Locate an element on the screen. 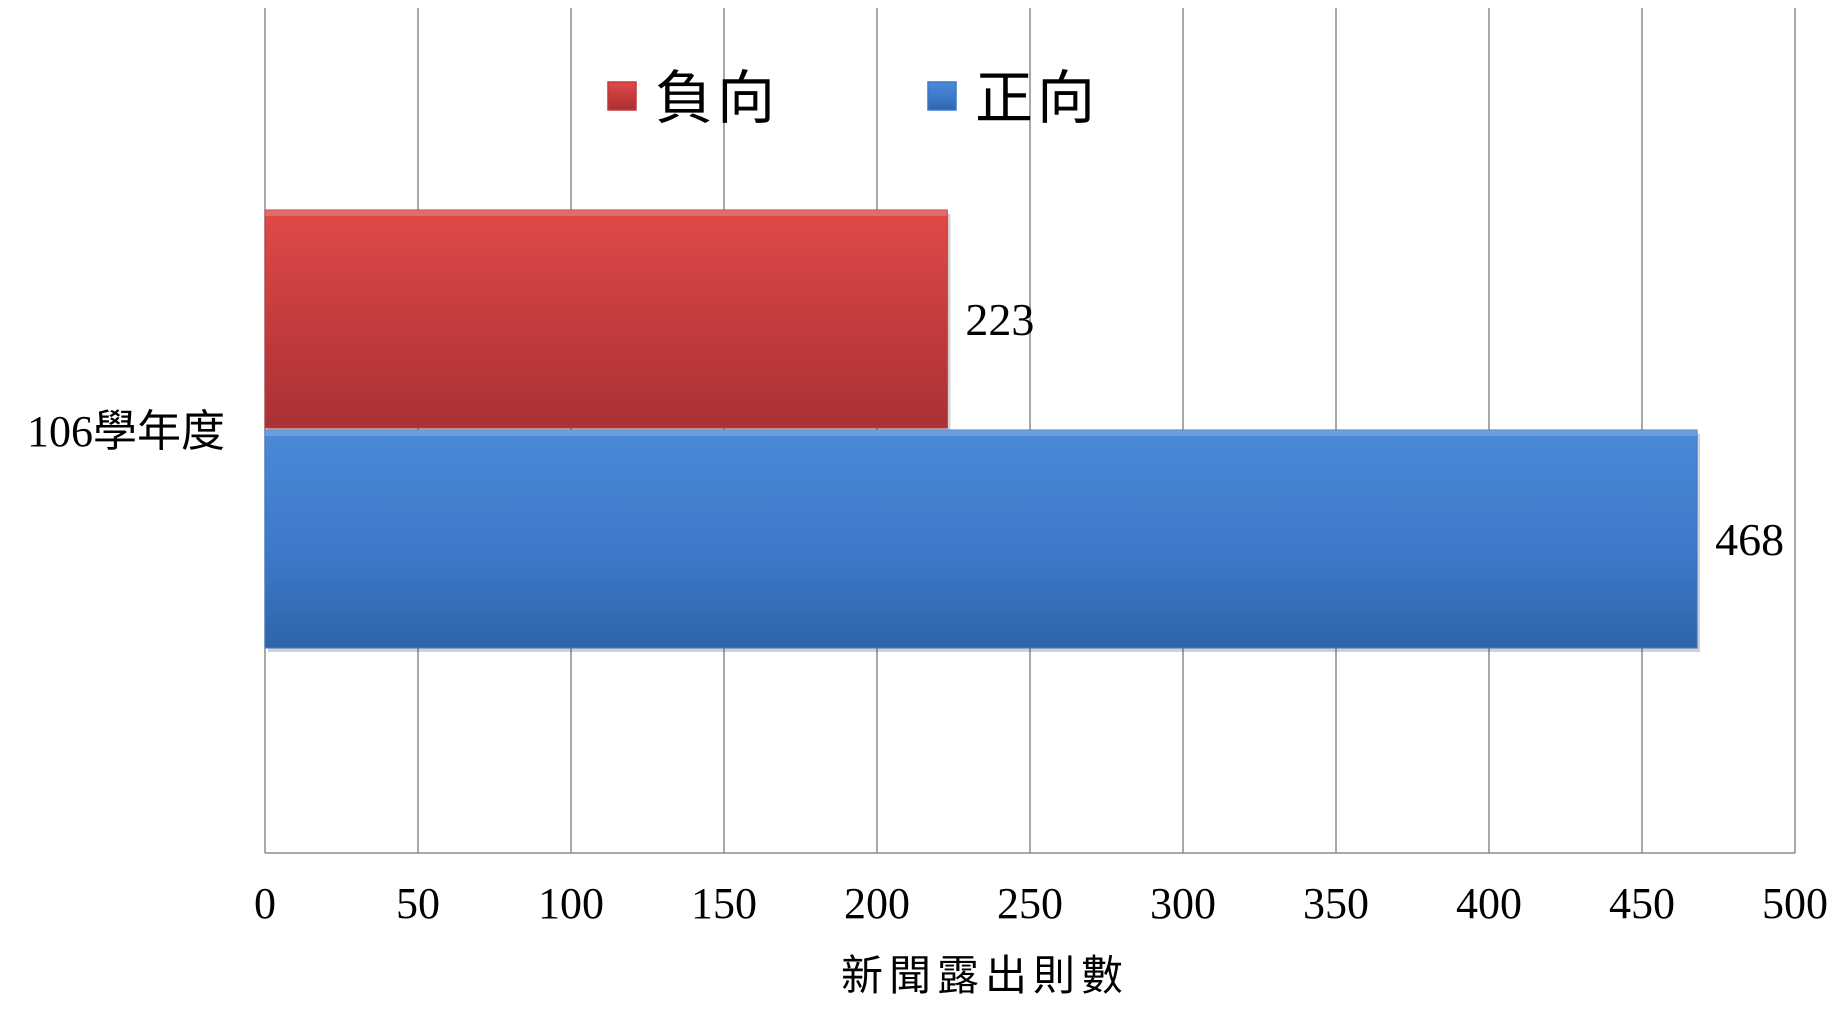 Image resolution: width=1837 pixels, height=1009 pixels. legend-label-negative: 負向 is located at coordinates (717, 98).